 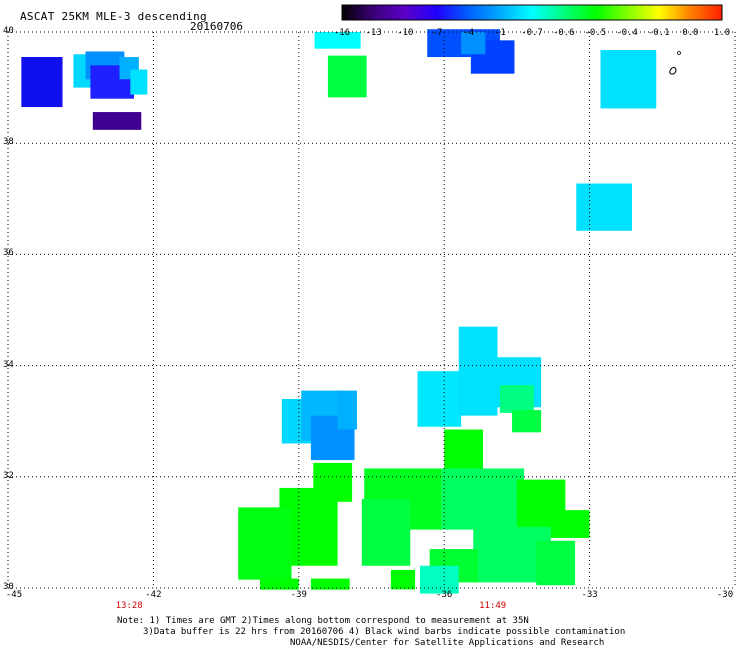 I want to click on map-date: 20160706, so click(x=216, y=26).